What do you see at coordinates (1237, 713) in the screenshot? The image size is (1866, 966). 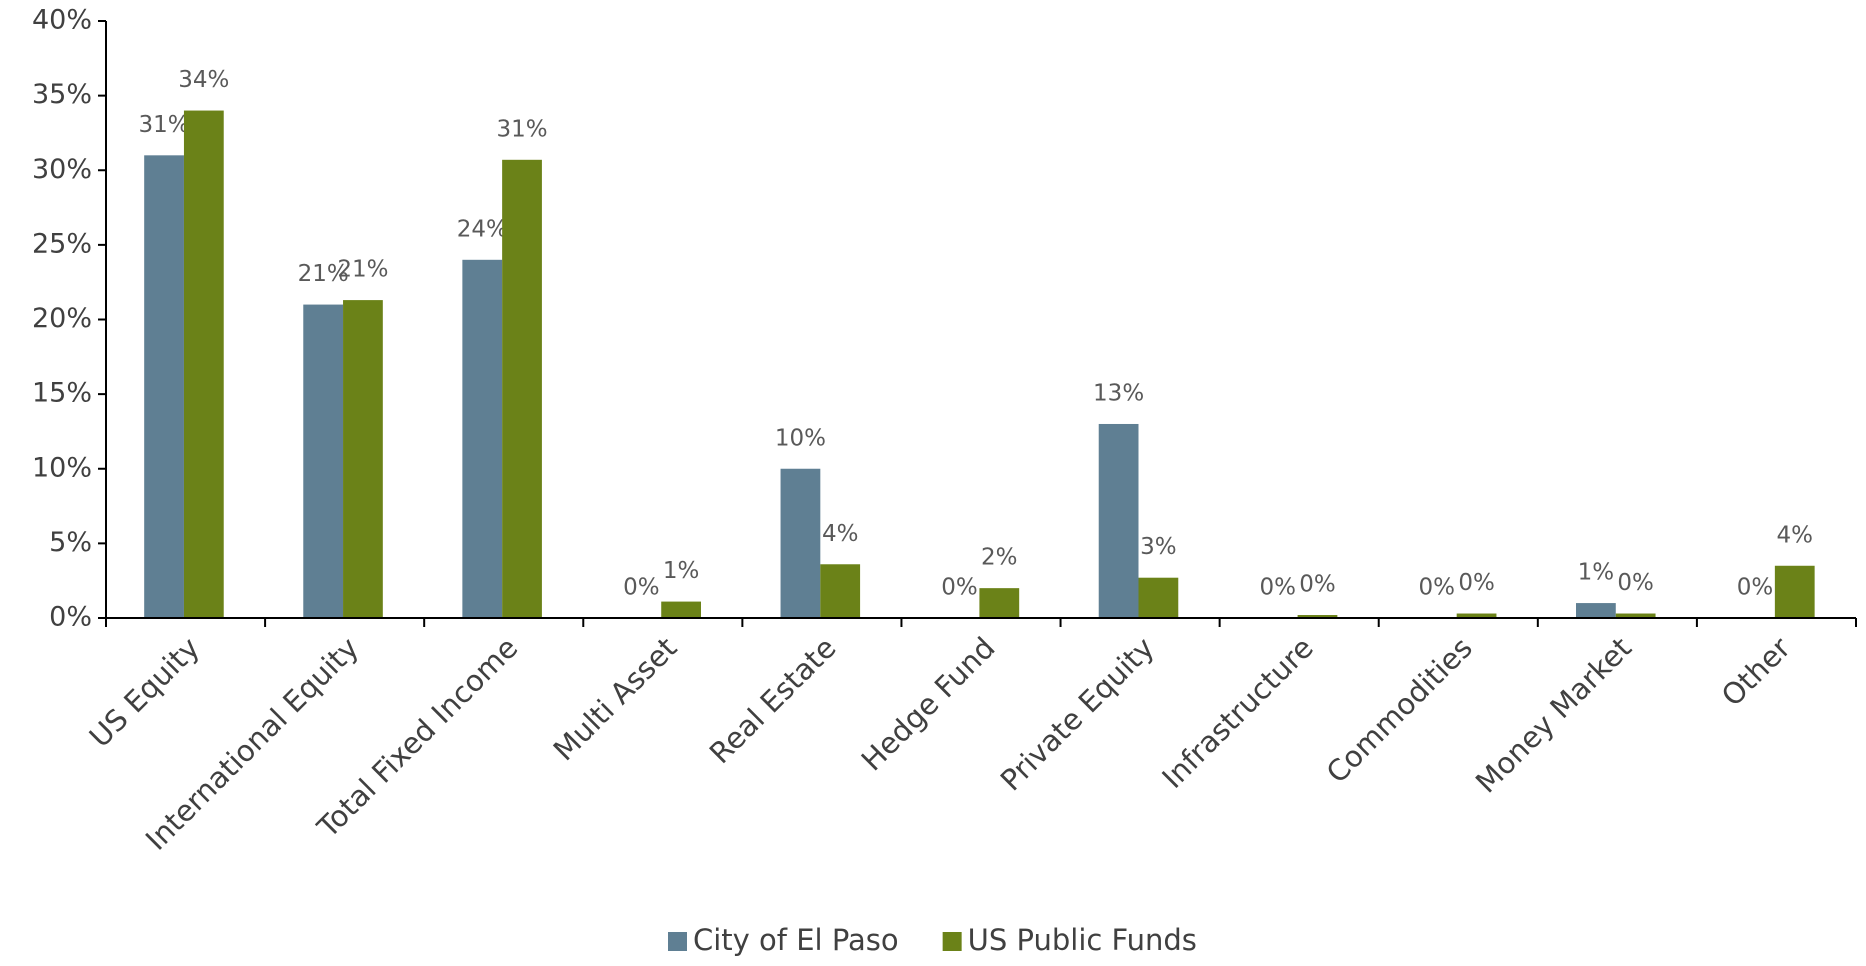 I see `x-tick-label: Infrastructure` at bounding box center [1237, 713].